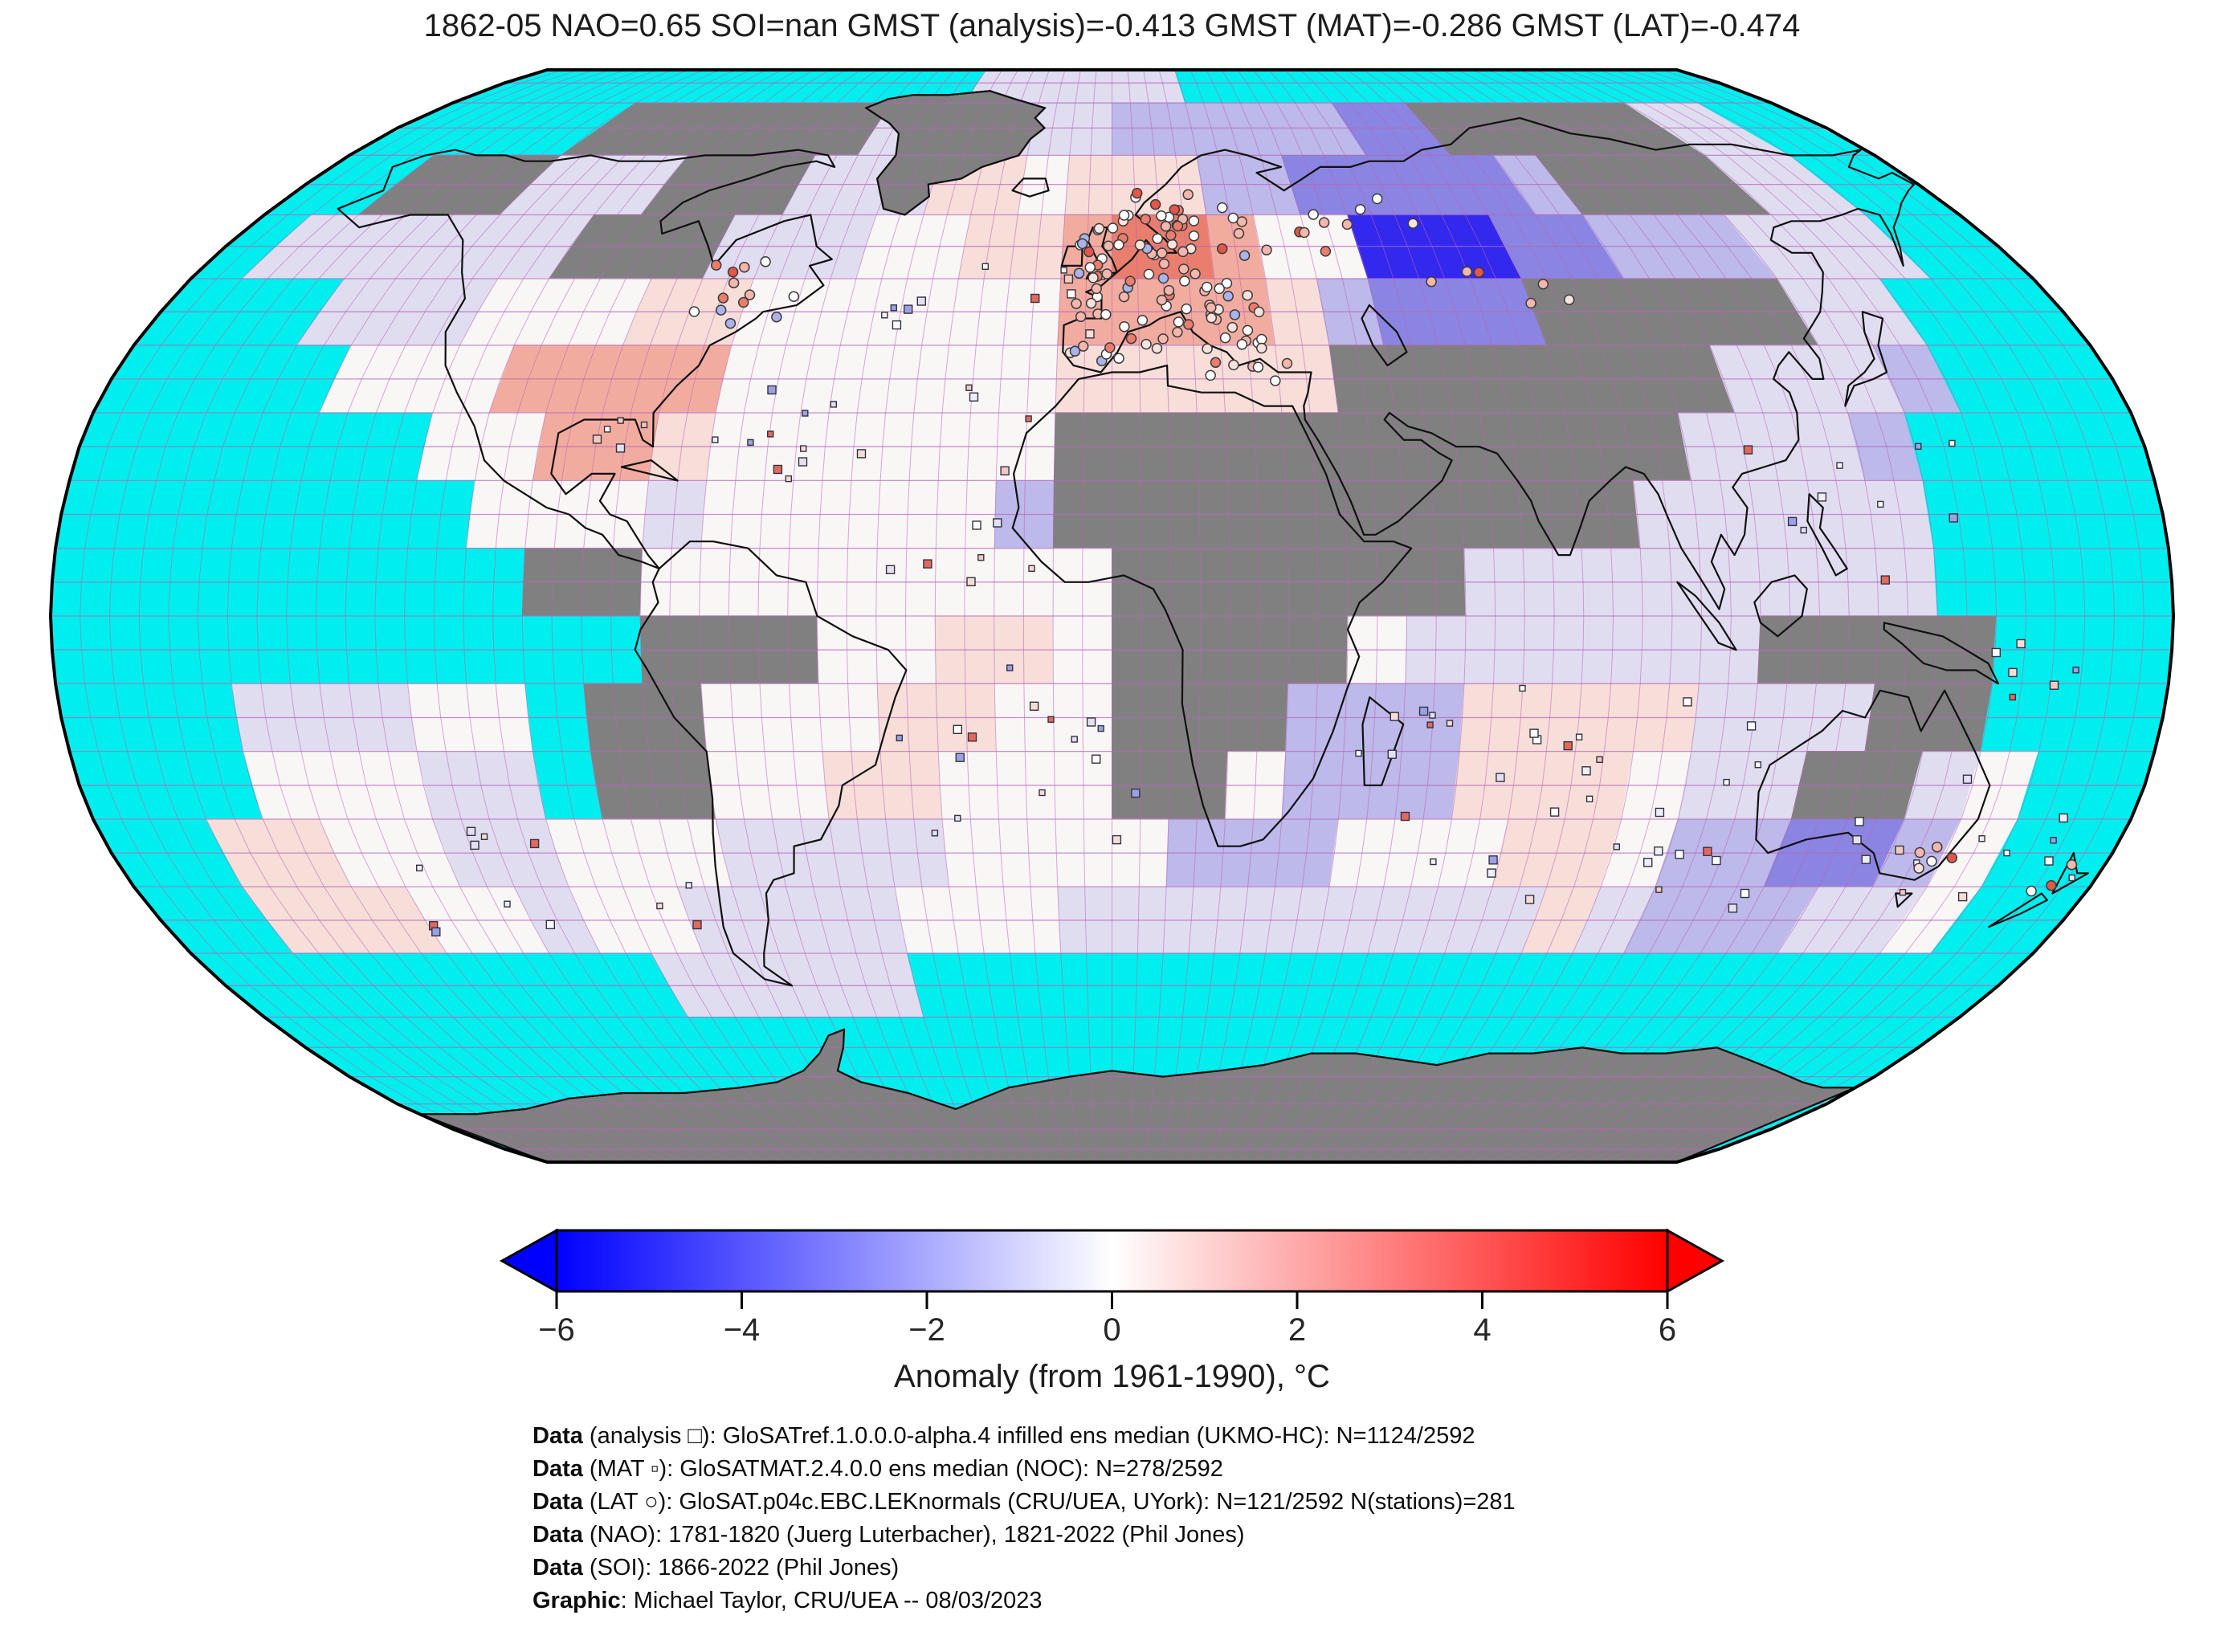 This screenshot has width=2224, height=1652. Describe the element at coordinates (556, 1330) in the screenshot. I see `colorbar-tick-label: −6` at that location.